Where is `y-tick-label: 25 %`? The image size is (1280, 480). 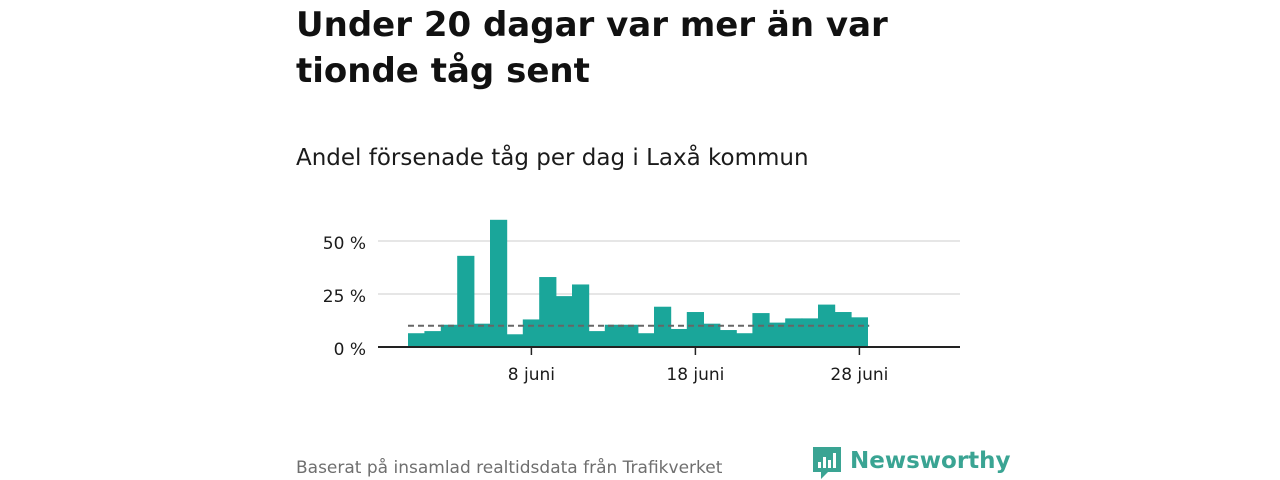 y-tick-label: 25 % is located at coordinates (344, 297).